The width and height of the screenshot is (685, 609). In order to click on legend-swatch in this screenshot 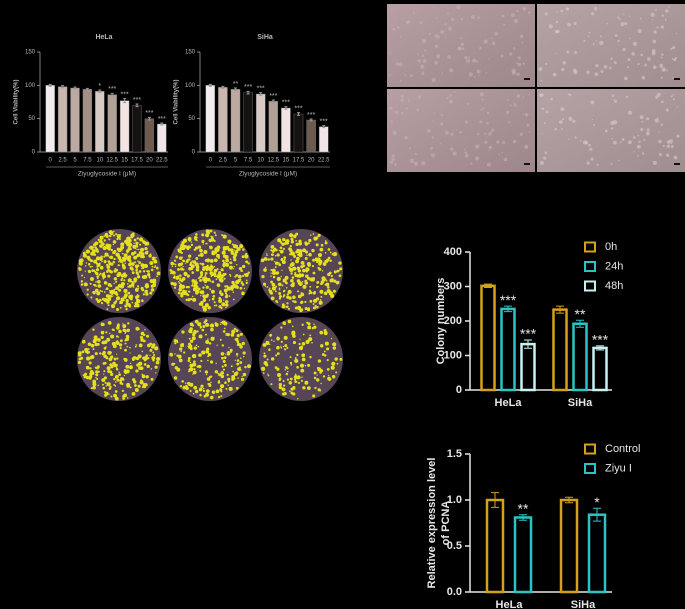, I will do `click(590, 468)`.